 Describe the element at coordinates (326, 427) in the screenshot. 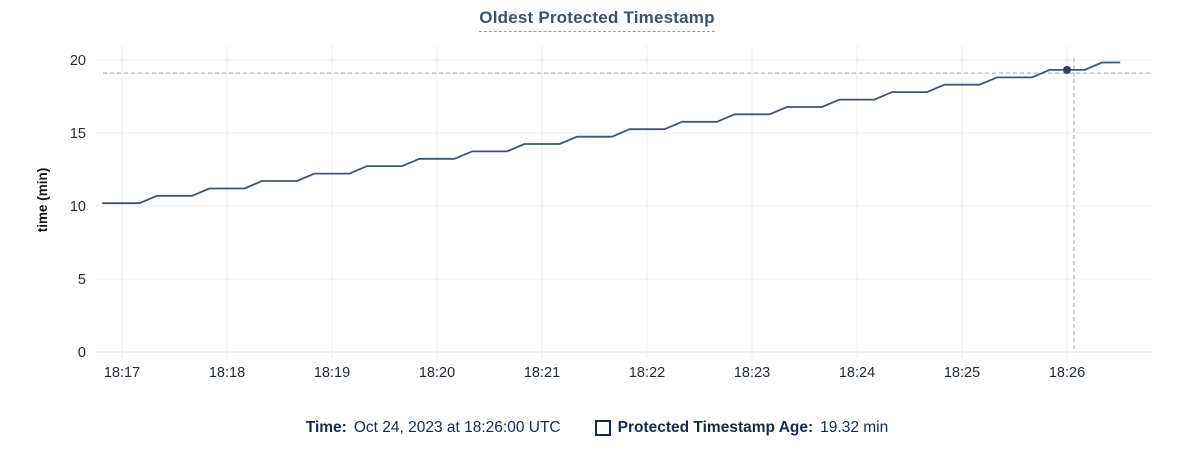

I see `hover-time-label: Time:` at that location.